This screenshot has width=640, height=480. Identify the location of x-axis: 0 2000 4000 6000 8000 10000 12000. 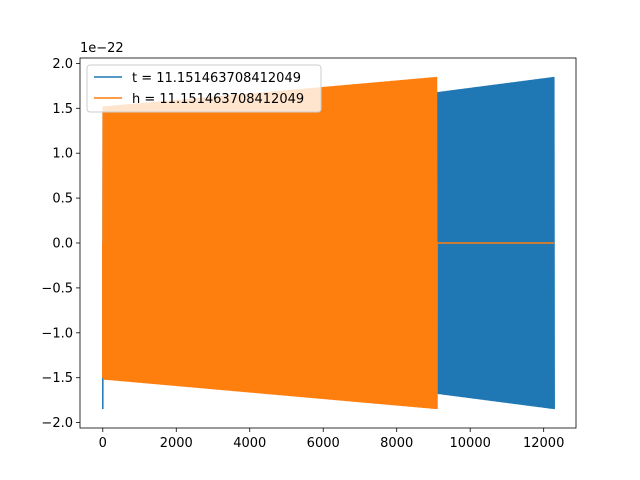
(331, 439).